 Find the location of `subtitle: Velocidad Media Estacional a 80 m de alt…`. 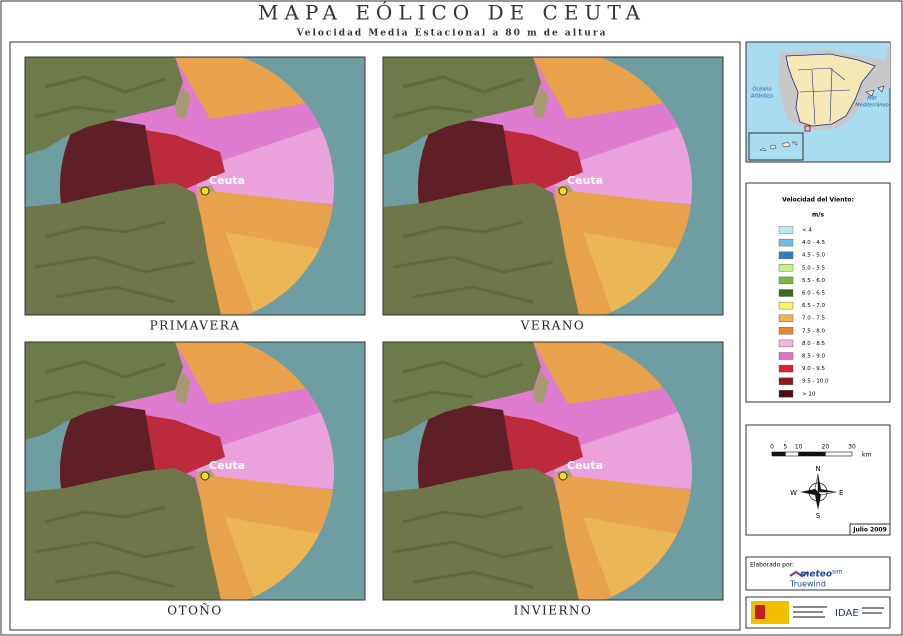

subtitle: Velocidad Media Estacional a 80 m de alt… is located at coordinates (452, 34).